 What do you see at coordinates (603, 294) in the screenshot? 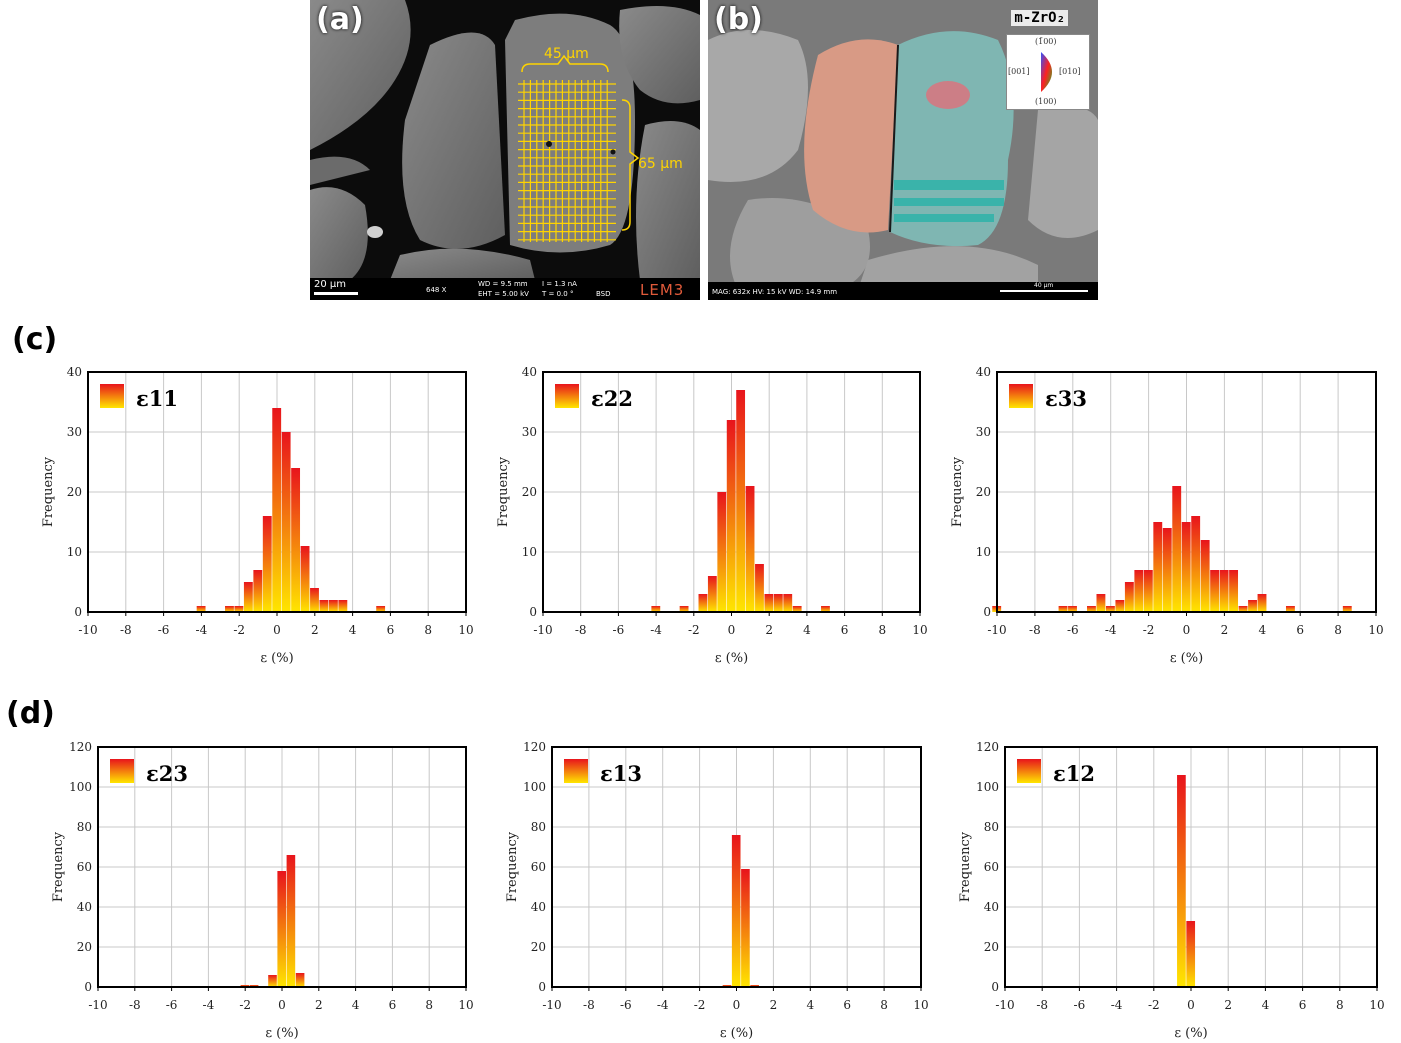
I see `detector: BSD` at bounding box center [603, 294].